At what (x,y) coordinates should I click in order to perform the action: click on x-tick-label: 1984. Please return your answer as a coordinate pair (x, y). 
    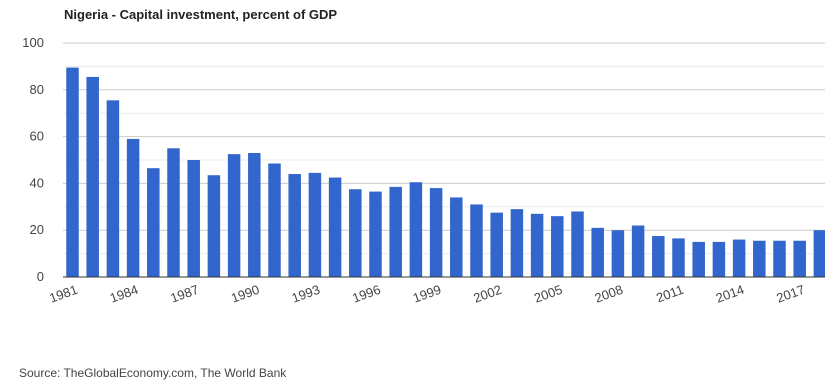
    Looking at the image, I should click on (124, 294).